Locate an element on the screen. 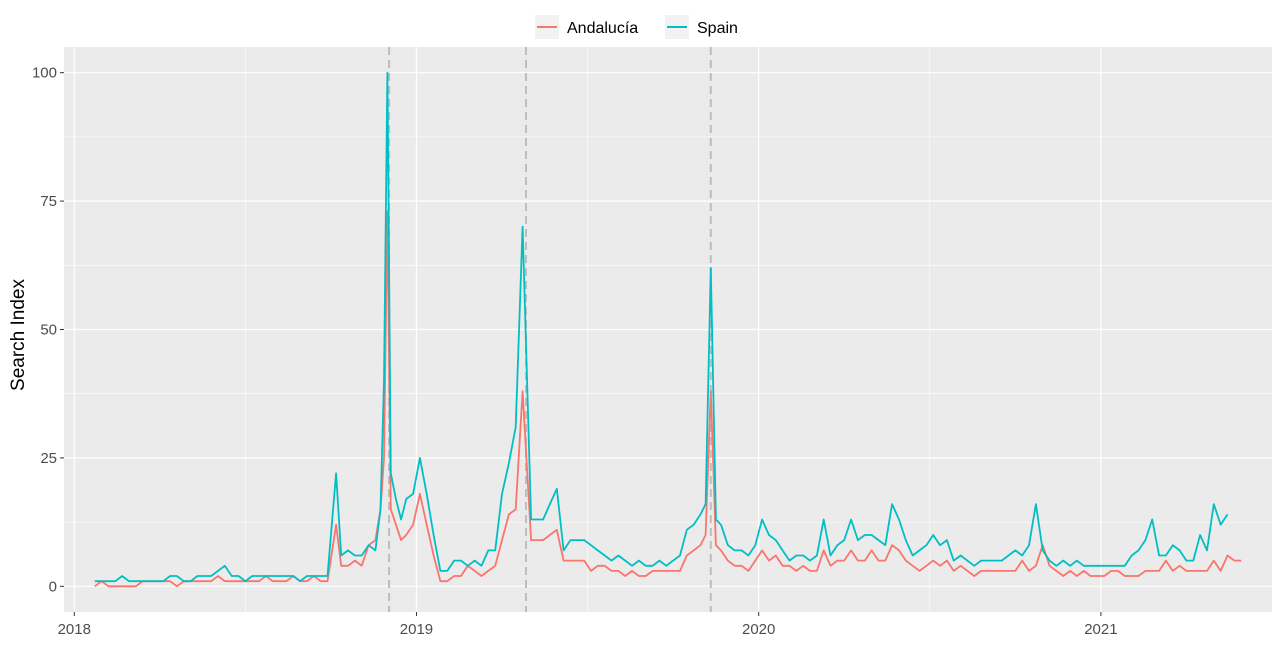 Image resolution: width=1280 pixels, height=667 pixels. y-tick-label: 75 is located at coordinates (48, 201).